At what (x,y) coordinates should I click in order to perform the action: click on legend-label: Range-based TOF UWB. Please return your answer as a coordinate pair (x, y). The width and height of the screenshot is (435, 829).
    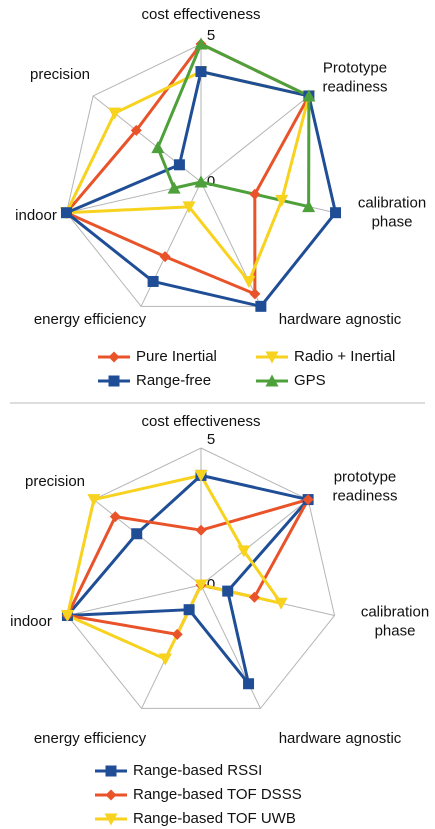
    Looking at the image, I should click on (214, 818).